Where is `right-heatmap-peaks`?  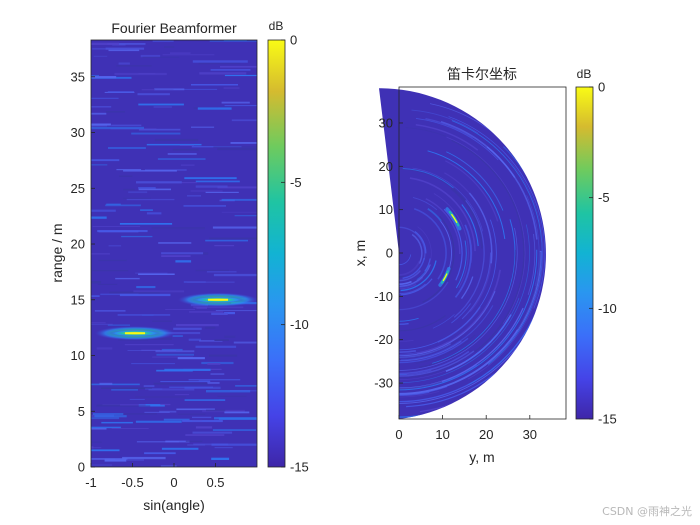 right-heatmap-peaks is located at coordinates (450, 247).